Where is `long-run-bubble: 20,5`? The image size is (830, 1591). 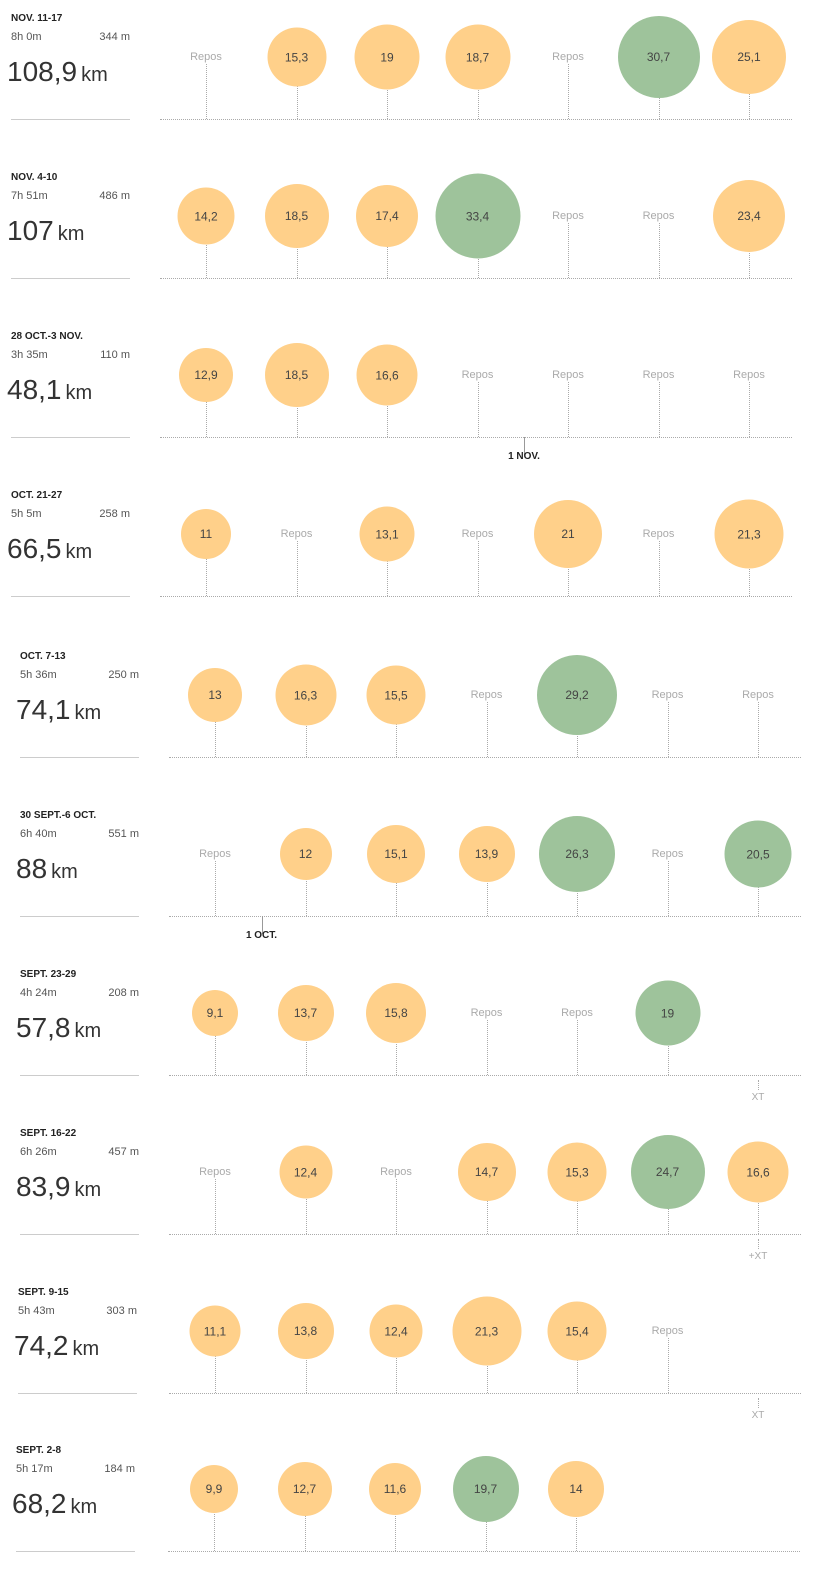 long-run-bubble: 20,5 is located at coordinates (758, 854).